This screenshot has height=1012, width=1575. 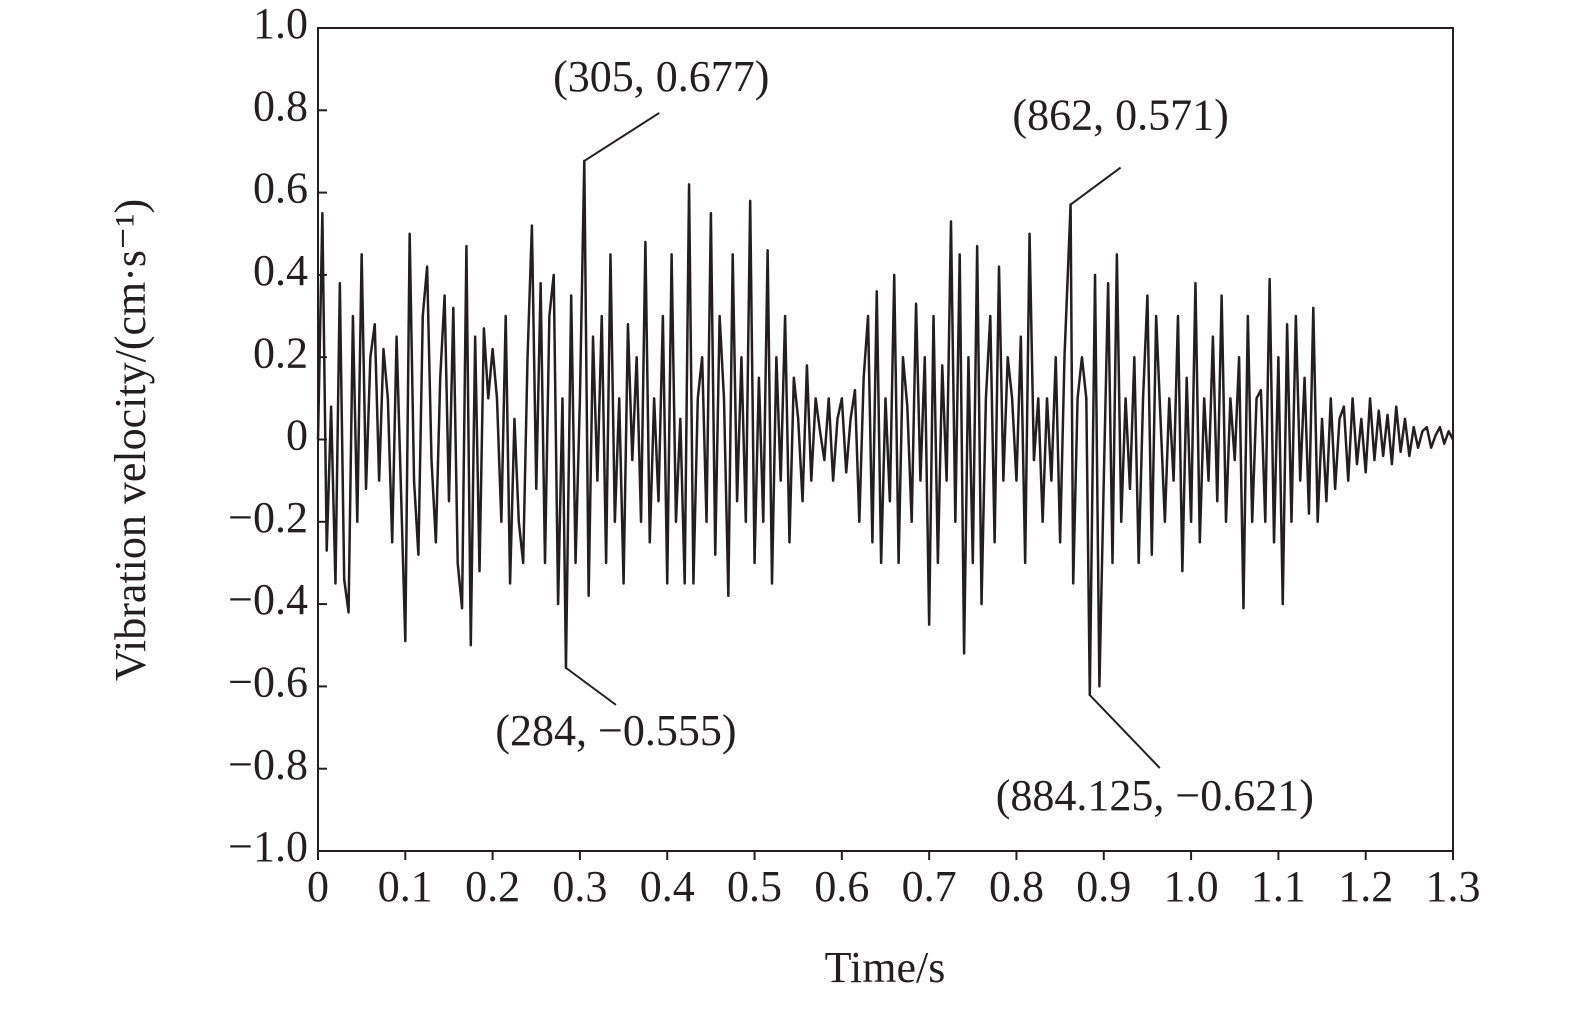 I want to click on x-tick-label: 0.8, so click(x=1016, y=886).